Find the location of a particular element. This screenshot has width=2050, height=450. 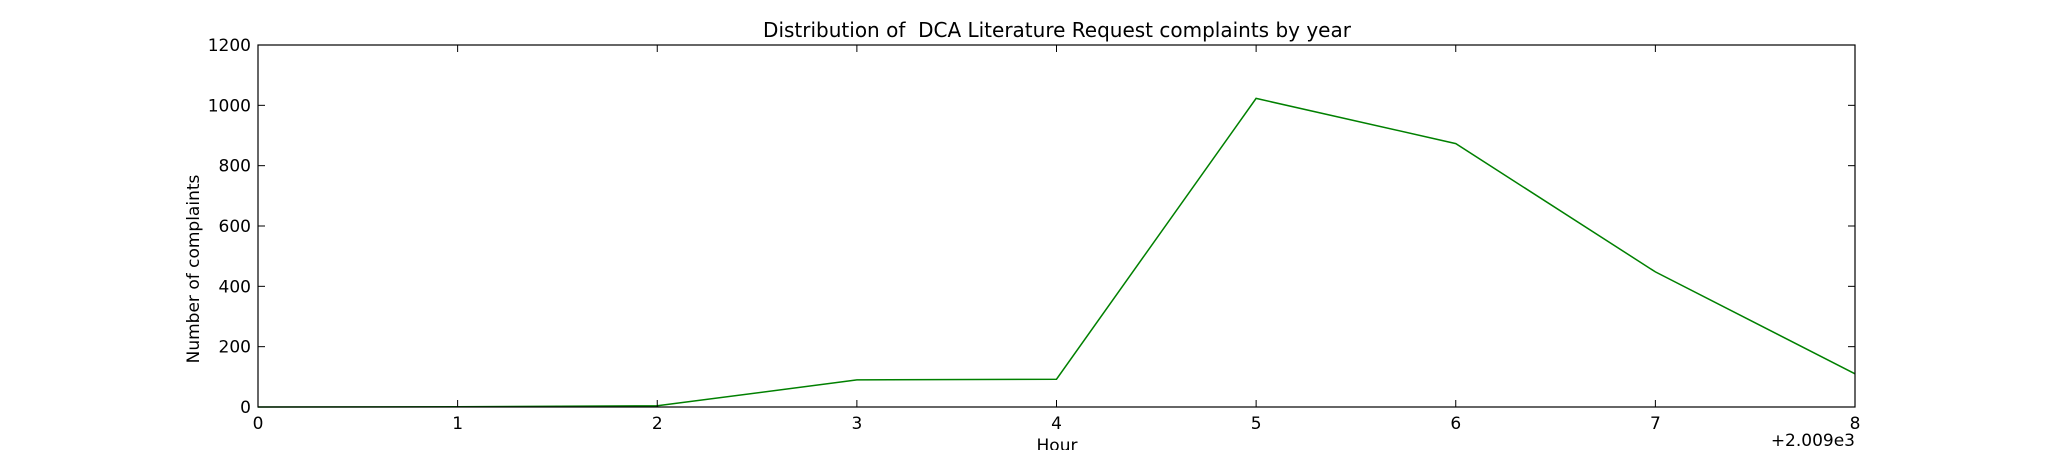

x-axis-label: Hour is located at coordinates (1057, 443).